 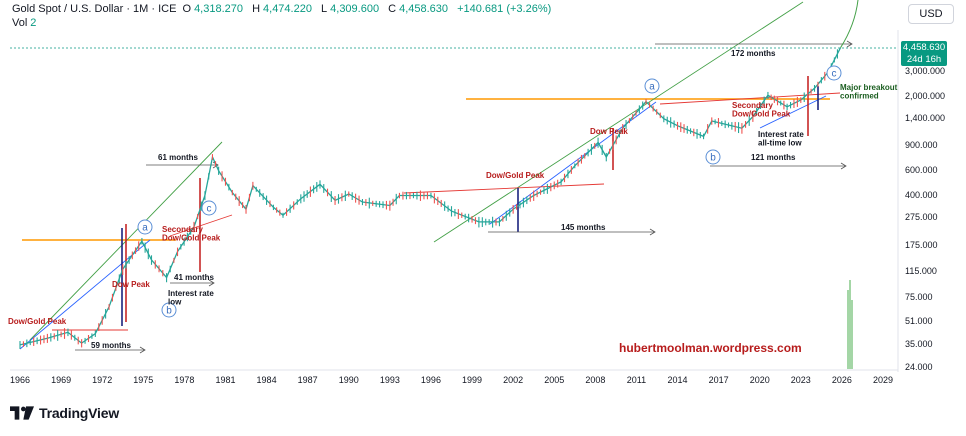 I want to click on label-major-breakout: Major breakout confirmed, so click(x=869, y=92).